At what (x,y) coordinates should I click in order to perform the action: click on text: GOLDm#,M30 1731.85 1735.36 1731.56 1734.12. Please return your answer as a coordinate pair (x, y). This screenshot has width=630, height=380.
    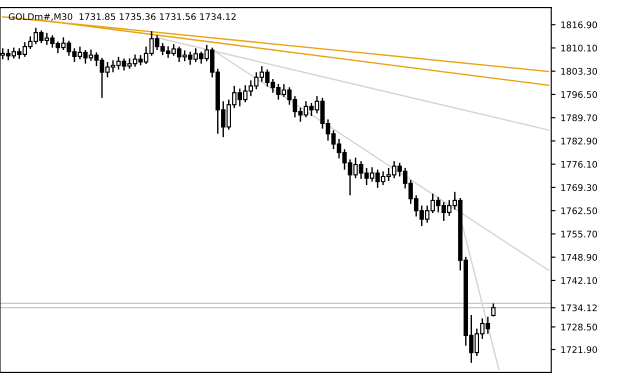
    Looking at the image, I should click on (122, 17).